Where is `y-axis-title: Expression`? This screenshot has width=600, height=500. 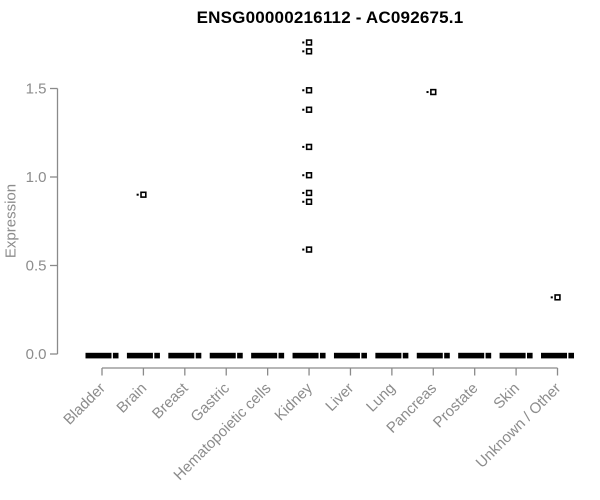 y-axis-title: Expression is located at coordinates (11, 221).